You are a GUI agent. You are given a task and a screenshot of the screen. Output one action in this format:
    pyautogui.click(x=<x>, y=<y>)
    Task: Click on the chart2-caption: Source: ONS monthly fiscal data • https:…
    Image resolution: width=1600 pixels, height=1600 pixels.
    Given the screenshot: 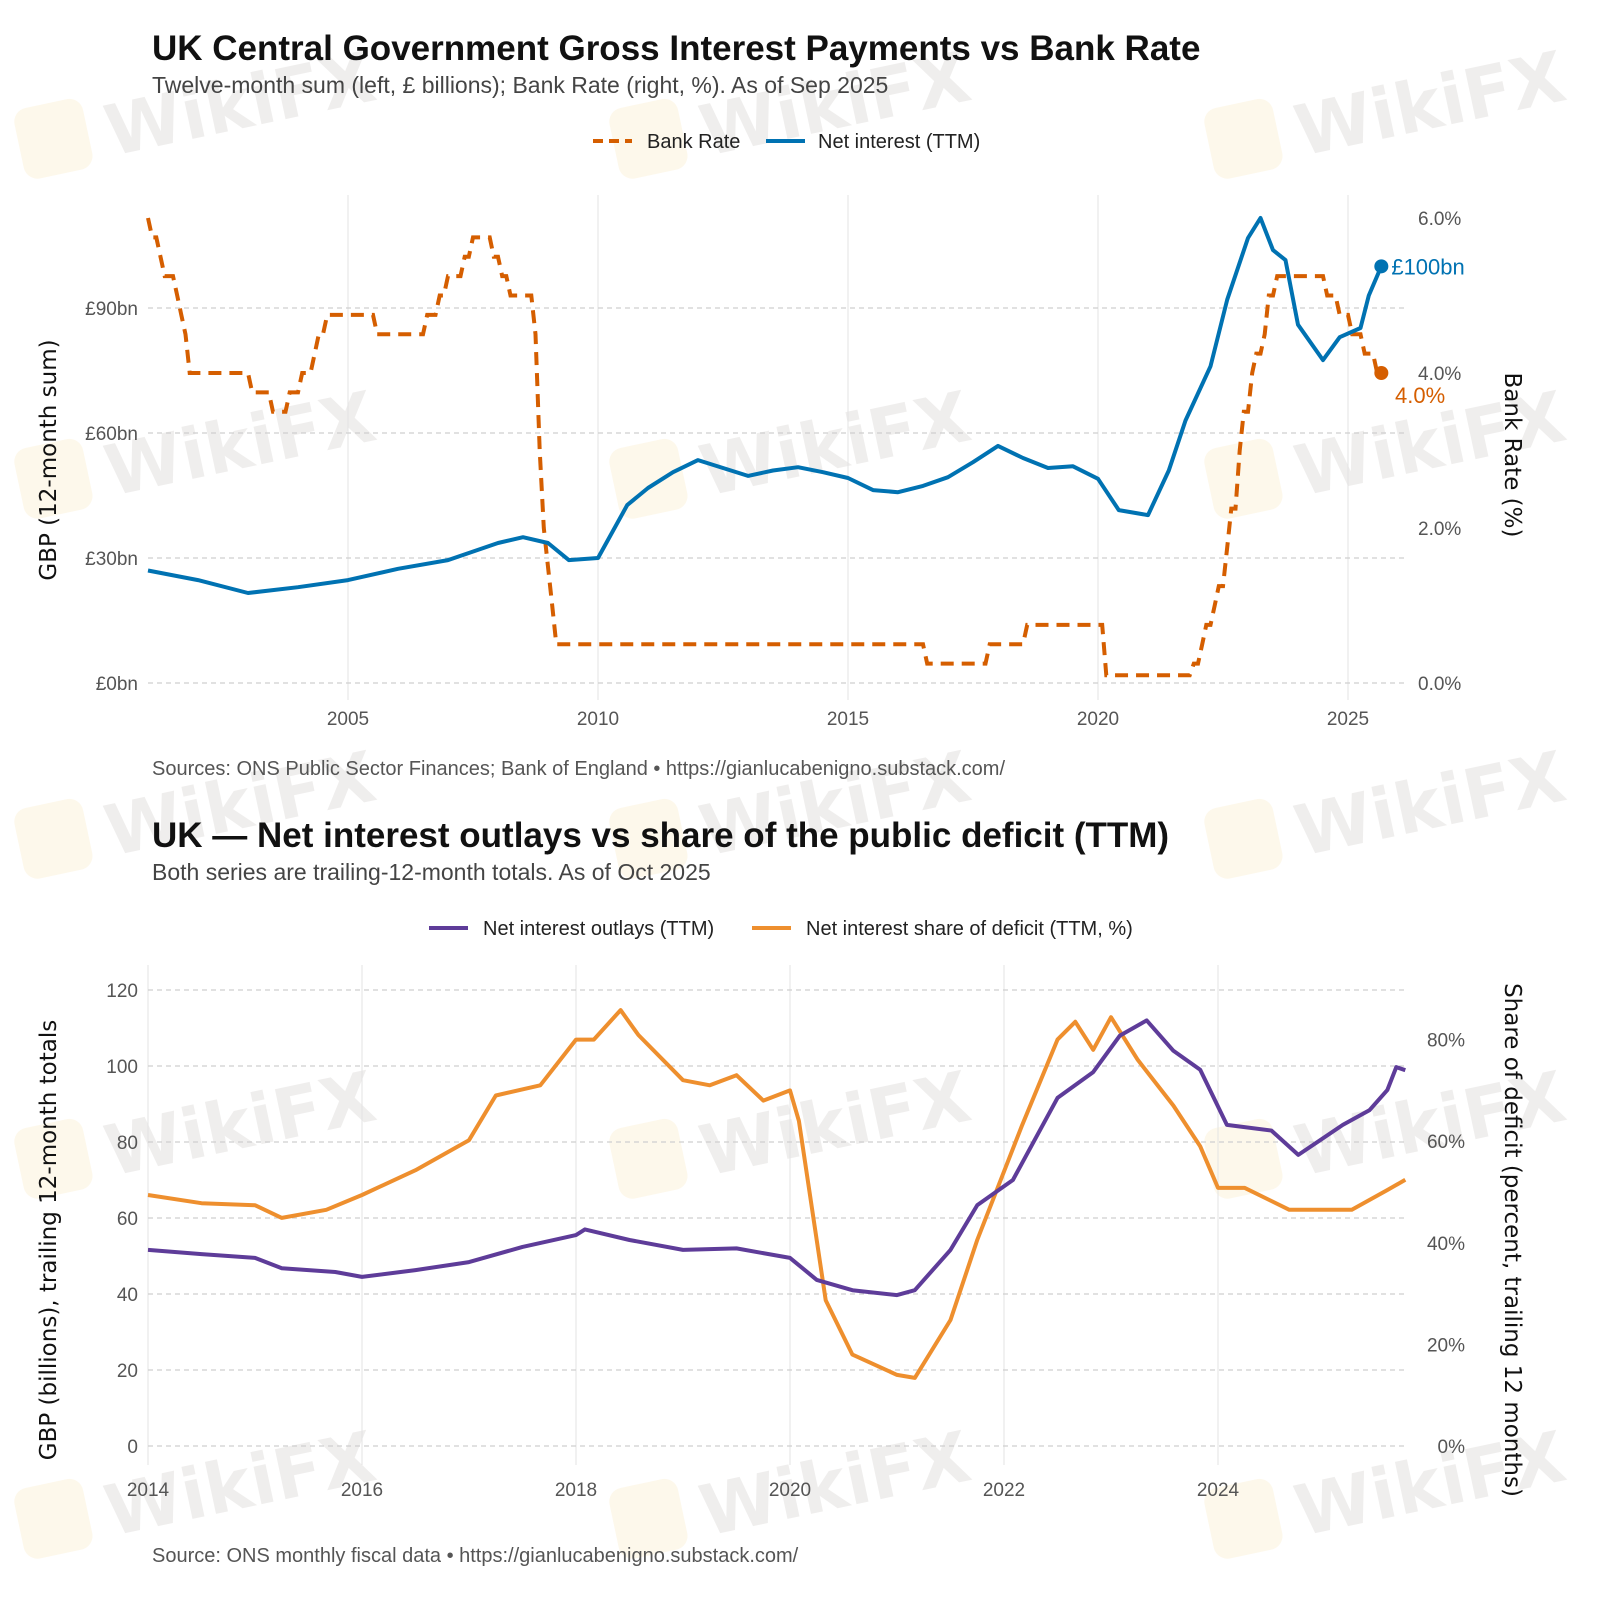 What is the action you would take?
    pyautogui.click(x=475, y=1556)
    